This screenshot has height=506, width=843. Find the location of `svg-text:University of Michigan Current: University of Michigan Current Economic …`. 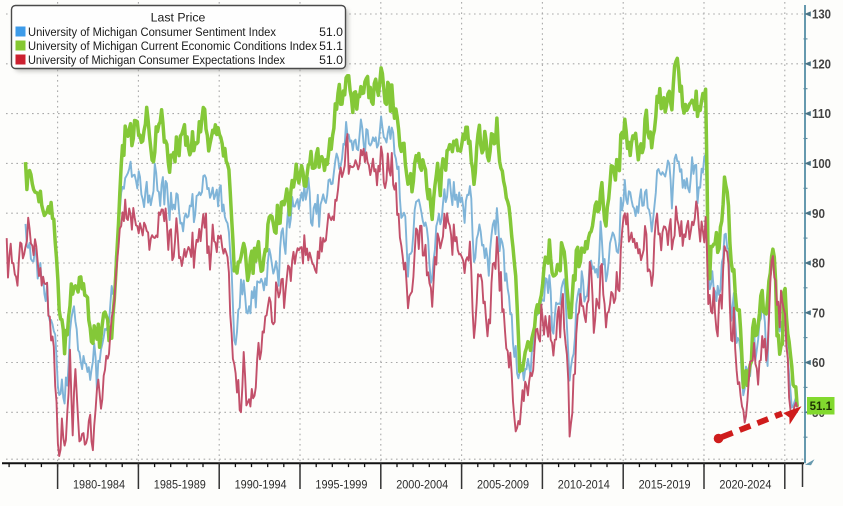

svg-text:University of Michigan Current: University of Michigan Current Economic … is located at coordinates (173, 46).